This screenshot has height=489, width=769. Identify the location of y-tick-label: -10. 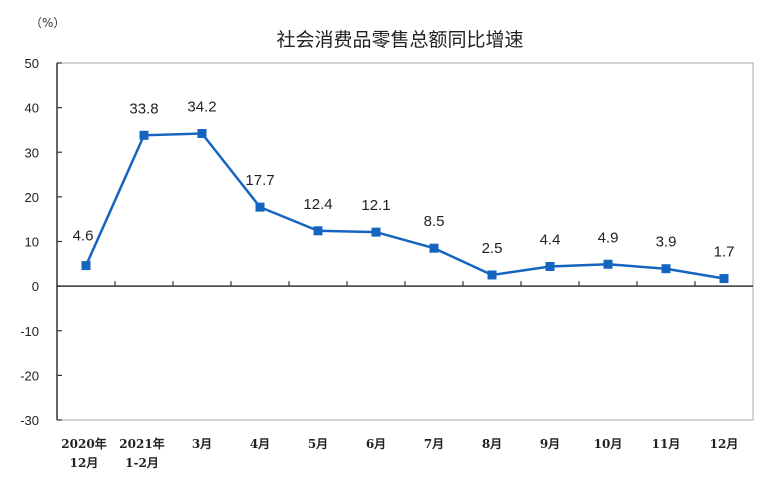
(29, 331).